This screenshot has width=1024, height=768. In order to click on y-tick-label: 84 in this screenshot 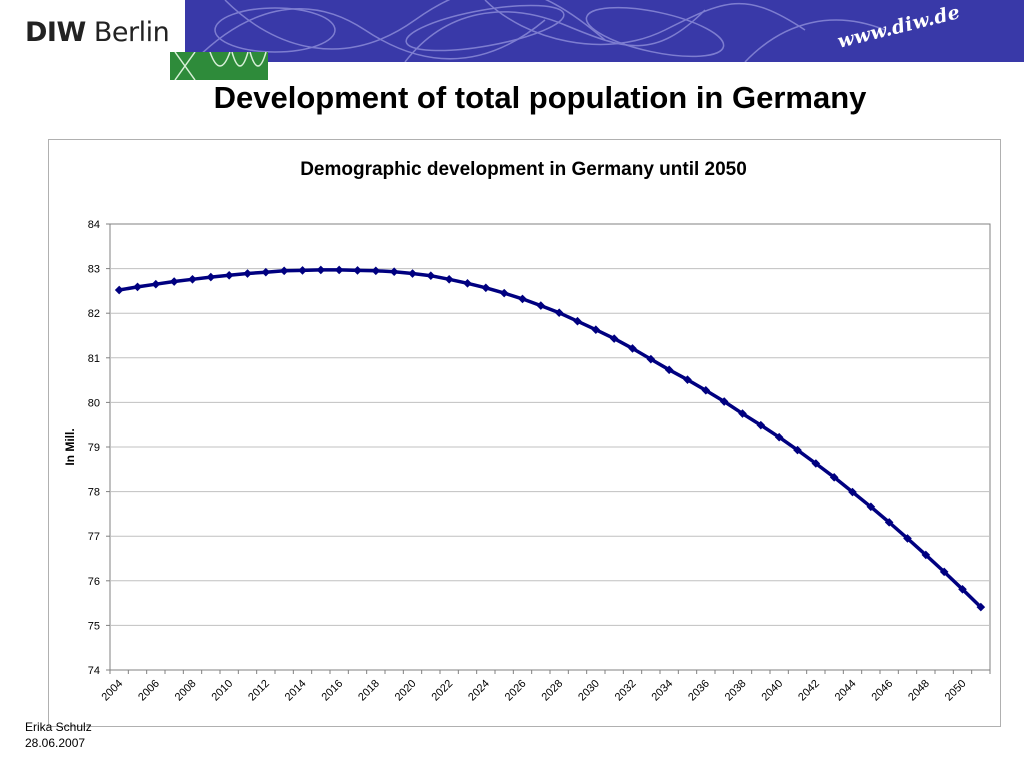, I will do `click(94, 225)`.